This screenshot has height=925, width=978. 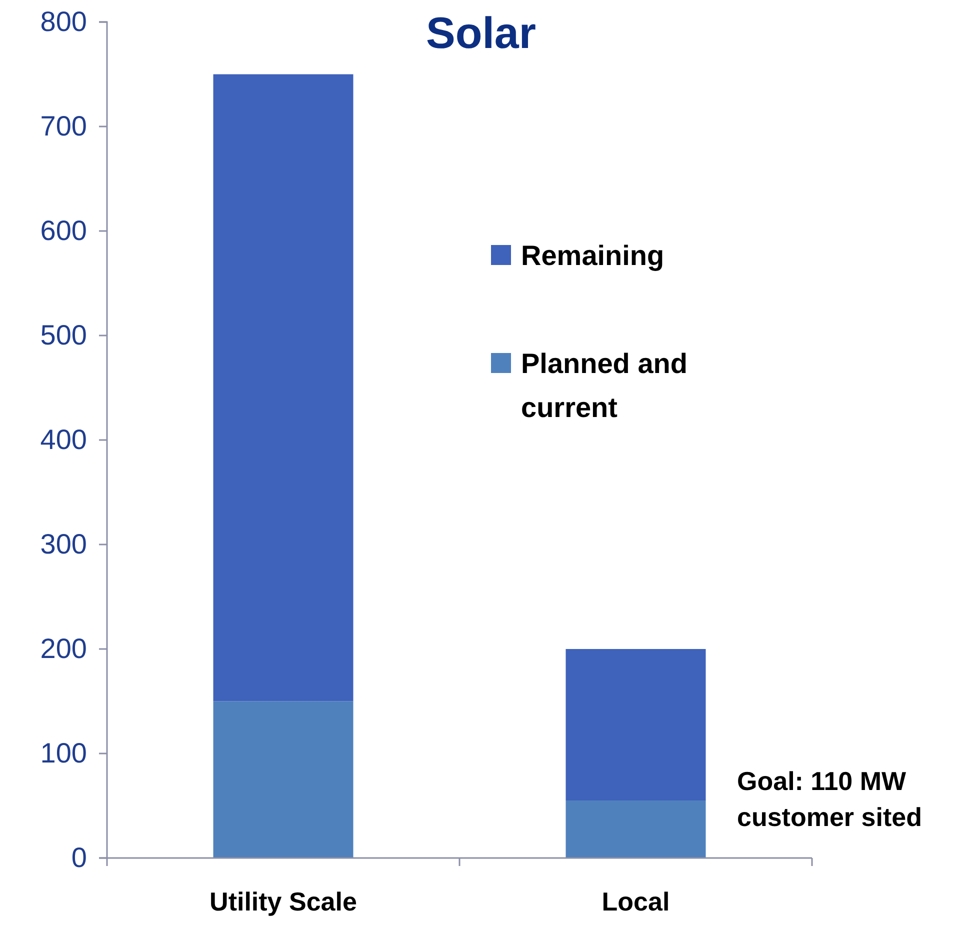 I want to click on chart-title: Solar, so click(x=481, y=33).